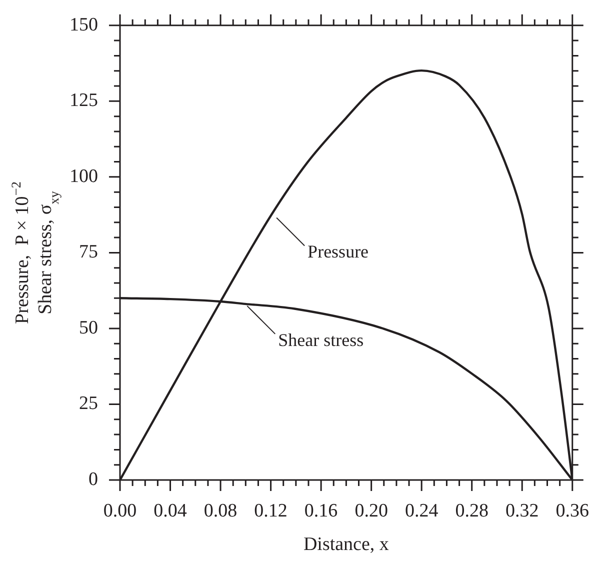  I want to click on y-tick-label: 0, so click(93, 479).